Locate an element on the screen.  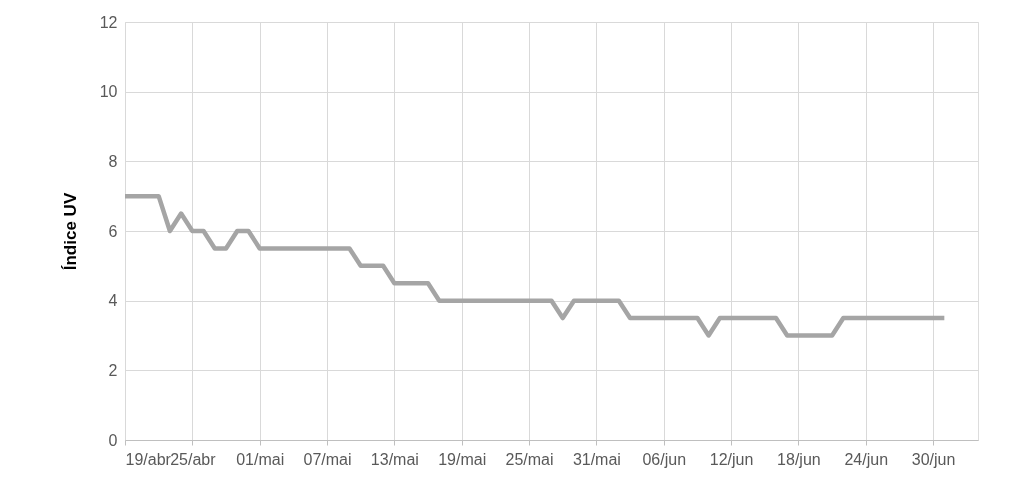
x-tick-label: 19/mai is located at coordinates (462, 459).